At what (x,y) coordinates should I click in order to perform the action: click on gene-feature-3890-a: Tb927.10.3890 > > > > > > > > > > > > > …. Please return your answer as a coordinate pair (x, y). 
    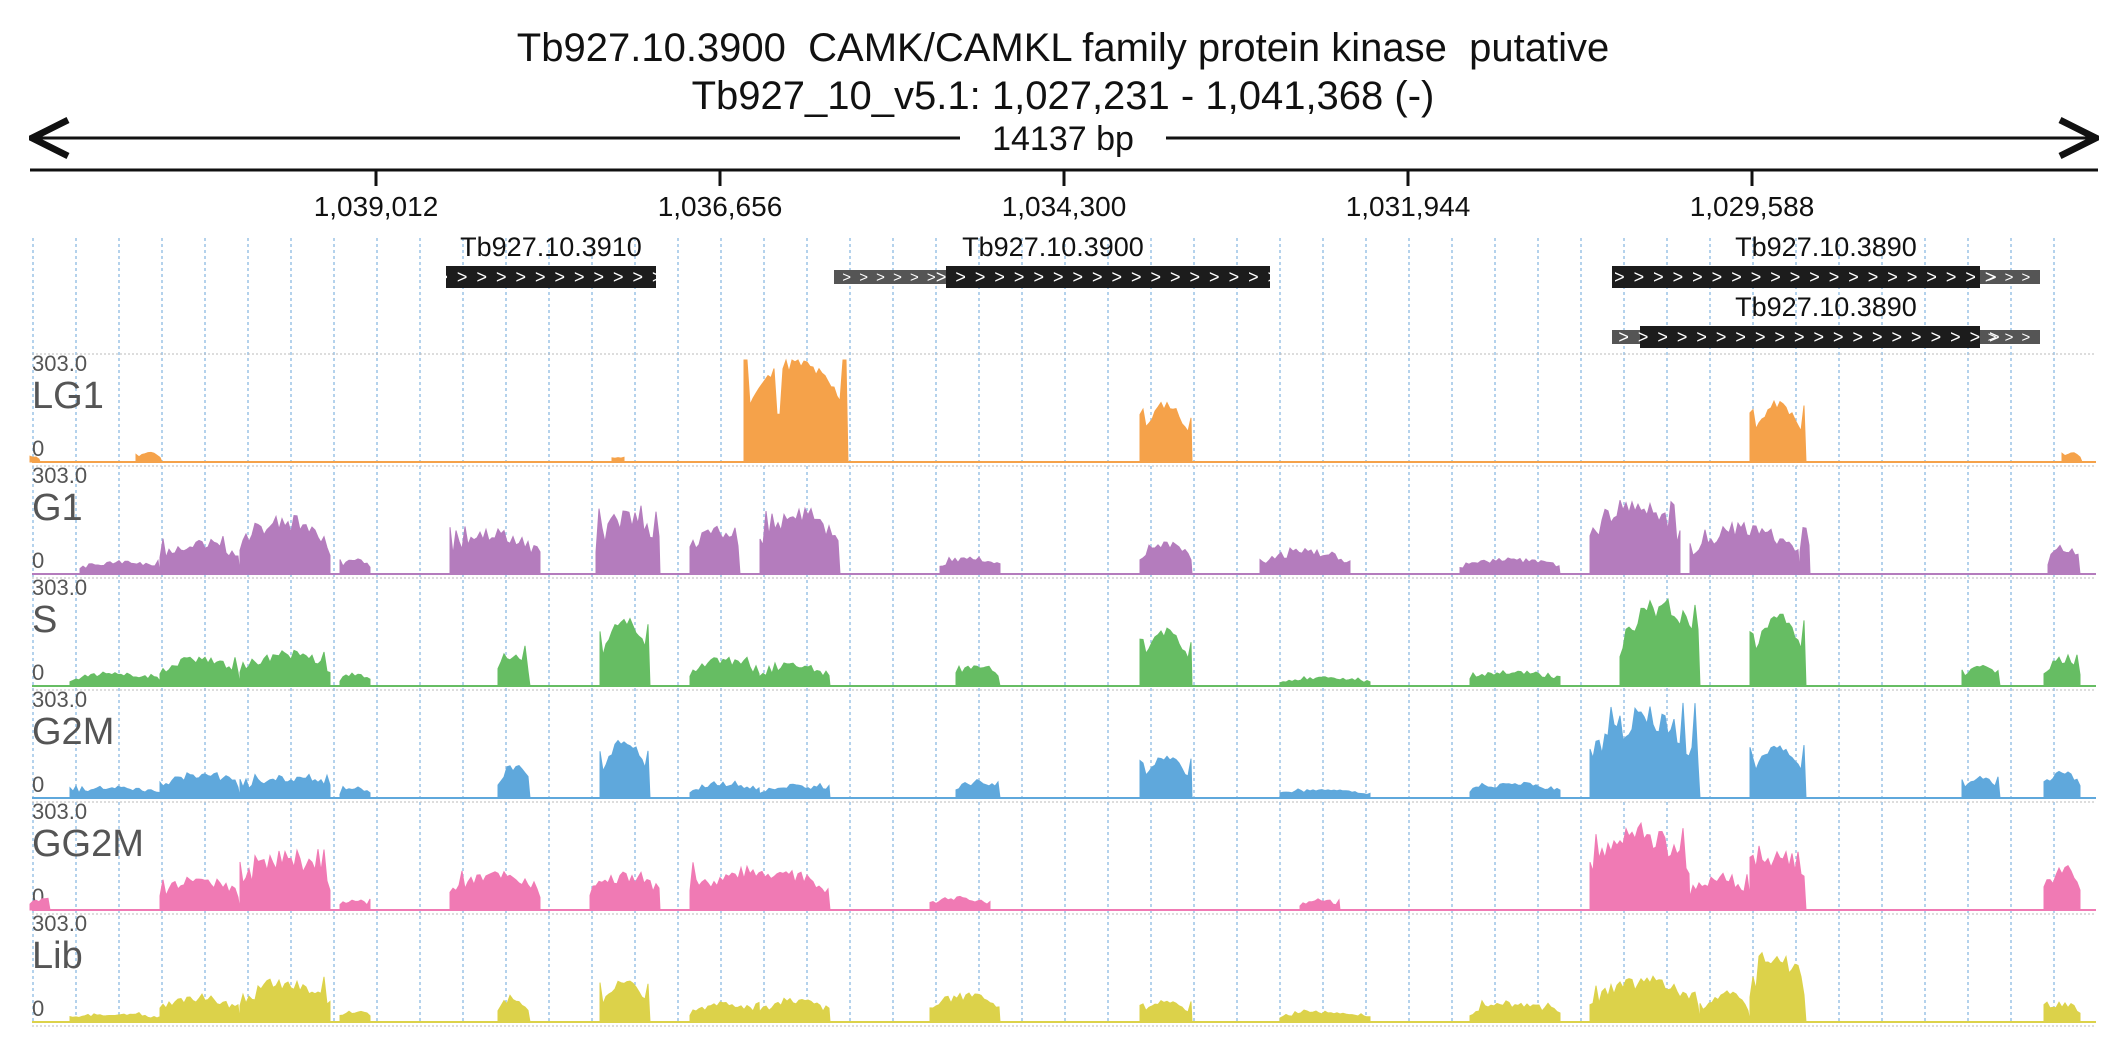
    Looking at the image, I should click on (1817, 260).